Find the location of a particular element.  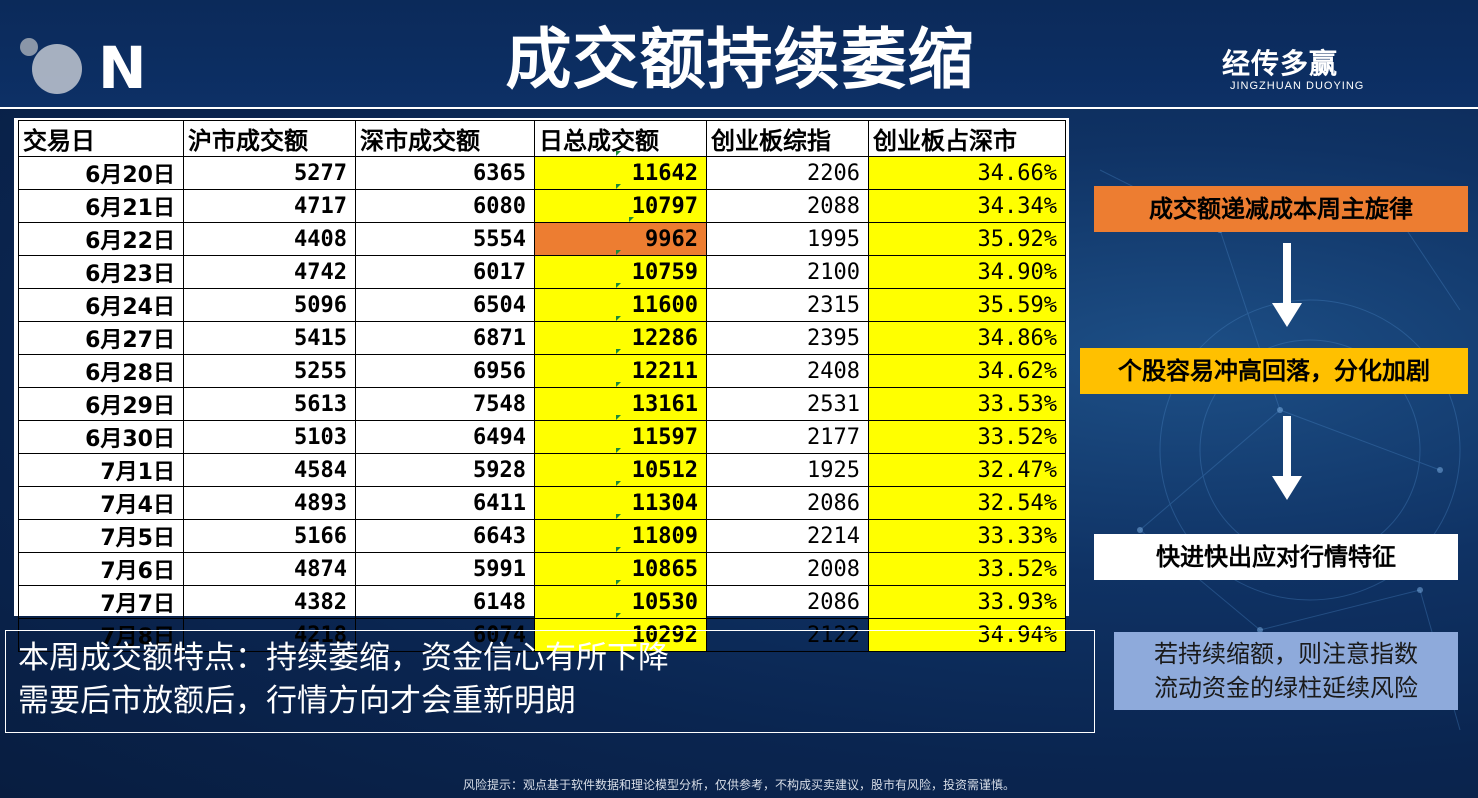

cell-date: 6月30日 is located at coordinates (101, 437).